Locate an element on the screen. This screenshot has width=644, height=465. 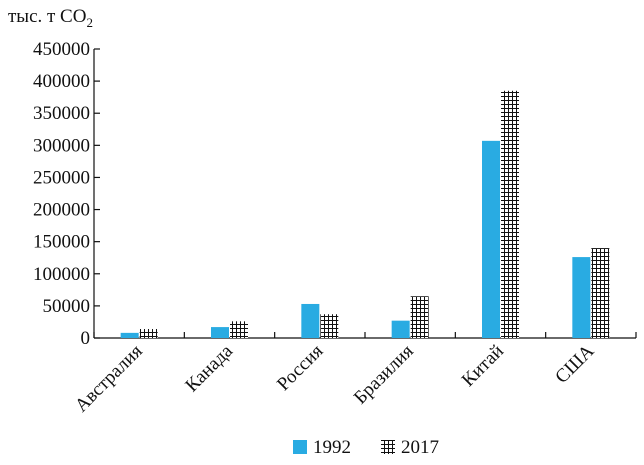
legend: 1992 2017 is located at coordinates (366, 447).